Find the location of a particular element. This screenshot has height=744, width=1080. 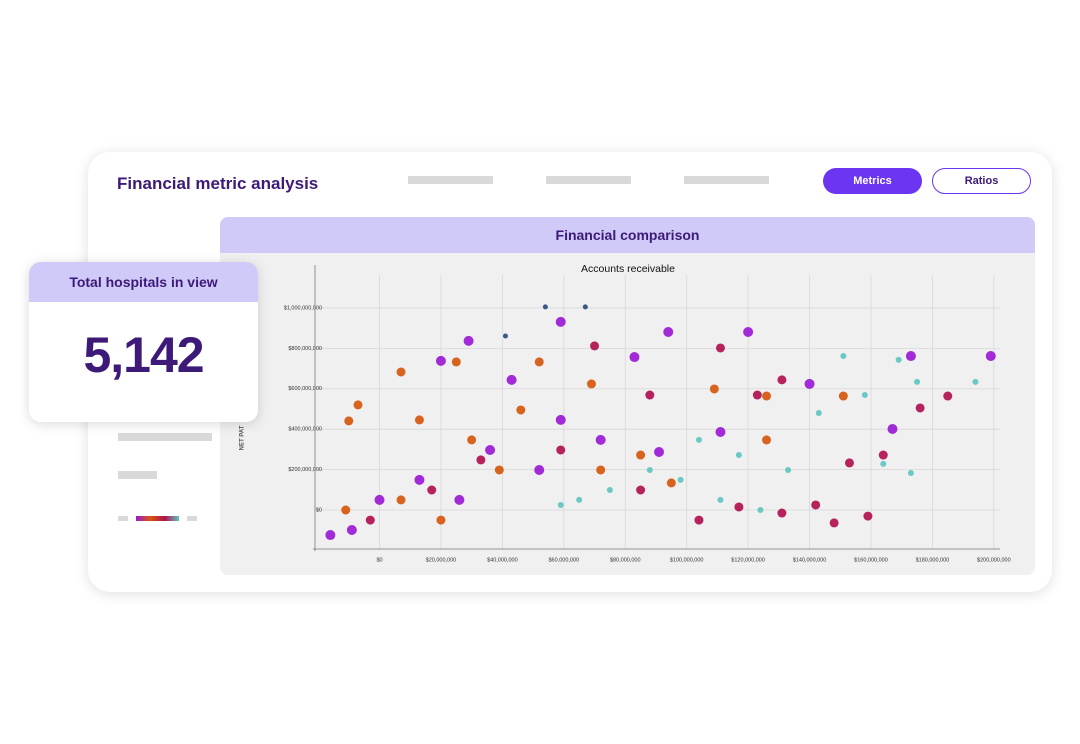

chart-title: Accounts receivable is located at coordinates (628, 269).